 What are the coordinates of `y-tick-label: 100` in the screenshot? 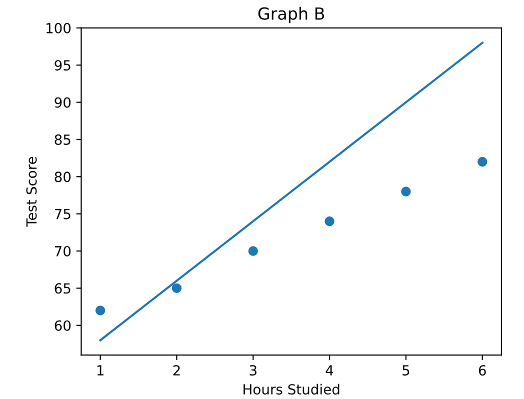 It's located at (58, 28).